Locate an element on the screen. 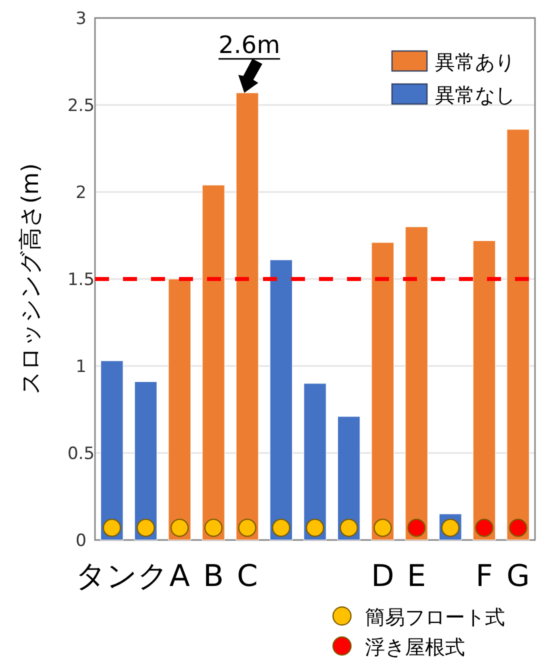 This screenshot has width=538, height=663. x-tick-label: C is located at coordinates (247, 576).